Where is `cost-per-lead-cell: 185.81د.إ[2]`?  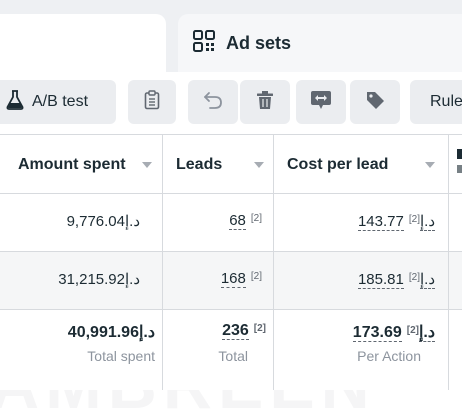
cost-per-lead-cell: 185.81د.إ[2] is located at coordinates (396, 279).